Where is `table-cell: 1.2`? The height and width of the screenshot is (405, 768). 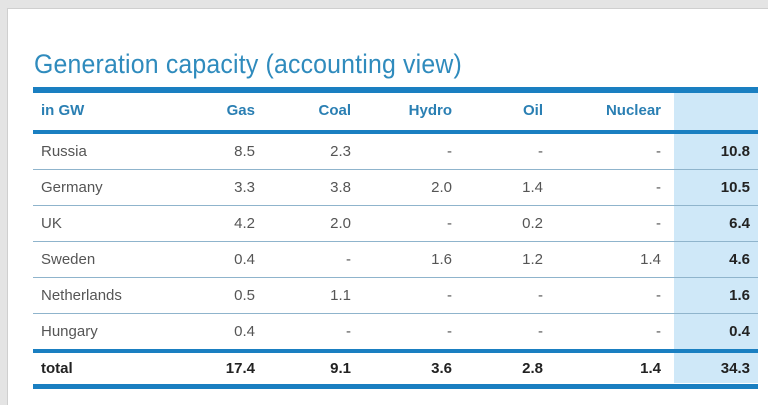
table-cell: 1.2 is located at coordinates (532, 259).